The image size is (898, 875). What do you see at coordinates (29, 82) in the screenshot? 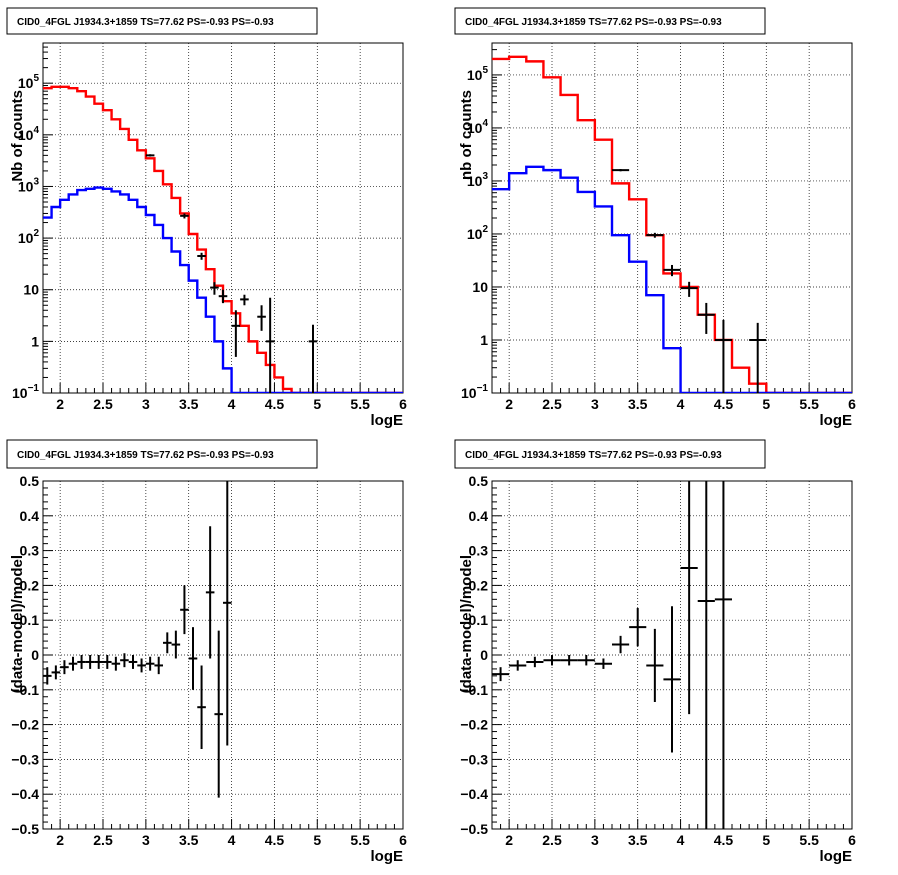
I see `y-tick-label: 10⁵` at bounding box center [29, 82].